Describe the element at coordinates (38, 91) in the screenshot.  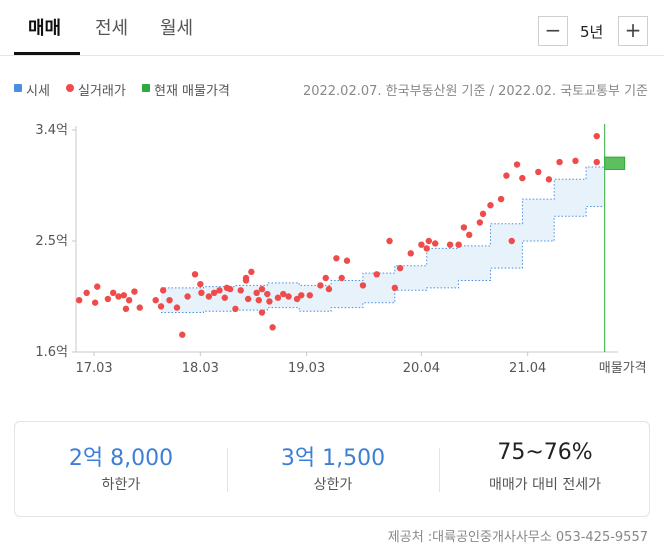
I see `legend-label: 시세` at that location.